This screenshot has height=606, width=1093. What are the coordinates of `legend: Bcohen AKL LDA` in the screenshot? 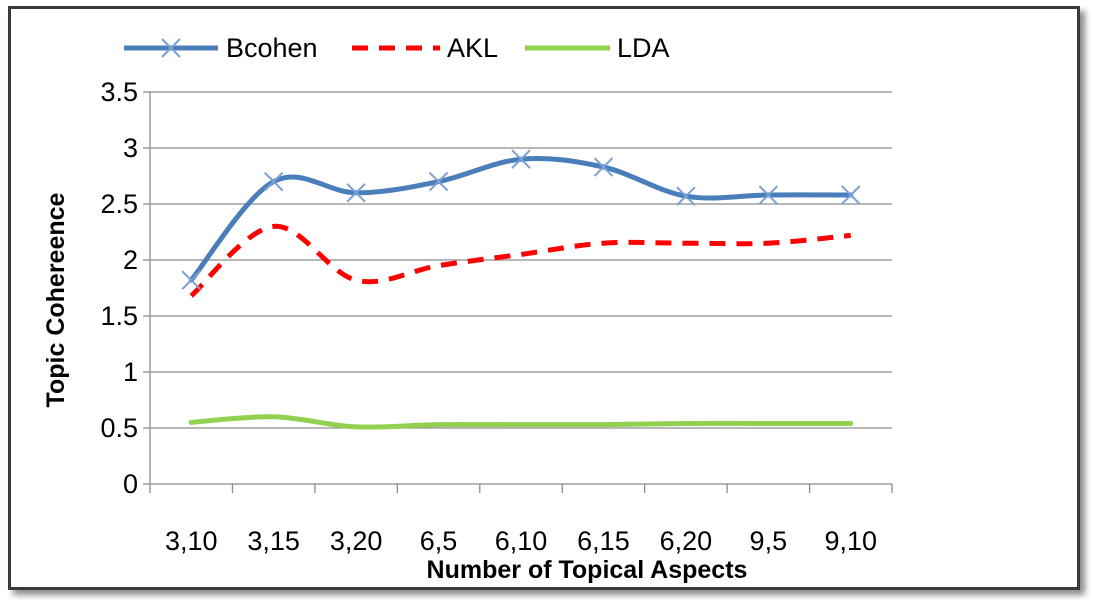 It's located at (397, 48).